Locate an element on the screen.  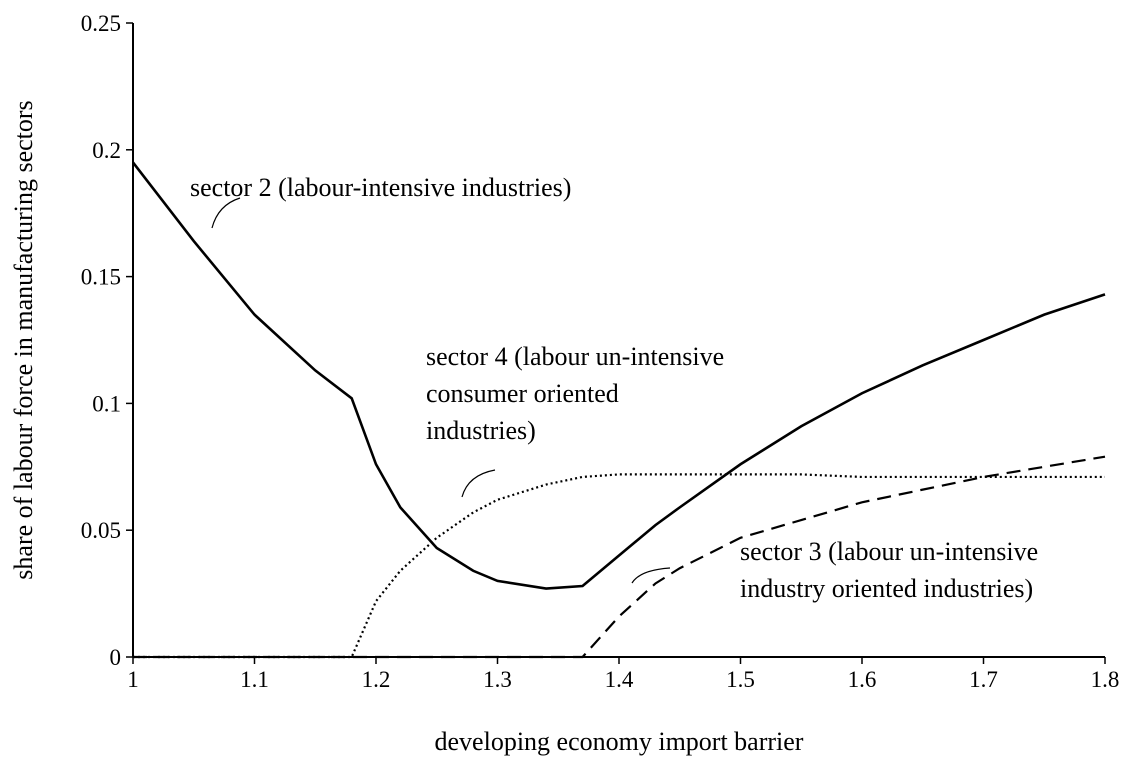
x-tick-label: 1.5 is located at coordinates (740, 679).